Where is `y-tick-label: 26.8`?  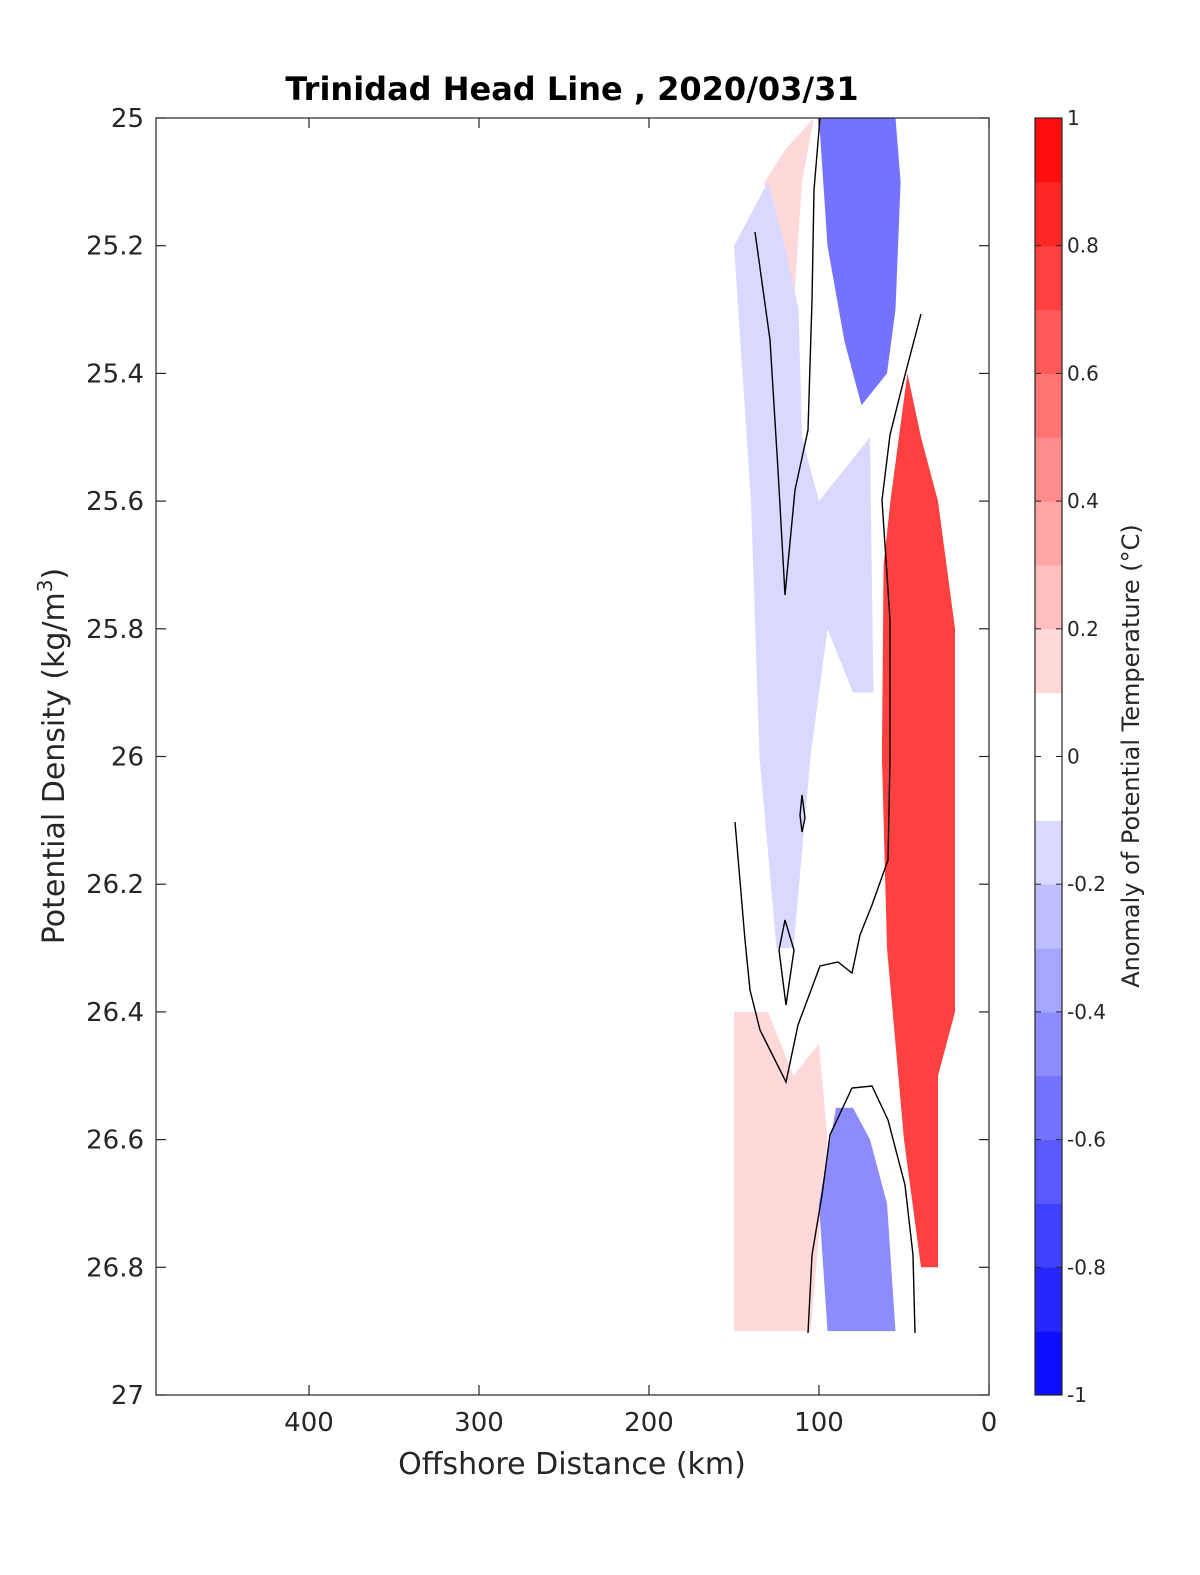 y-tick-label: 26.8 is located at coordinates (115, 1268).